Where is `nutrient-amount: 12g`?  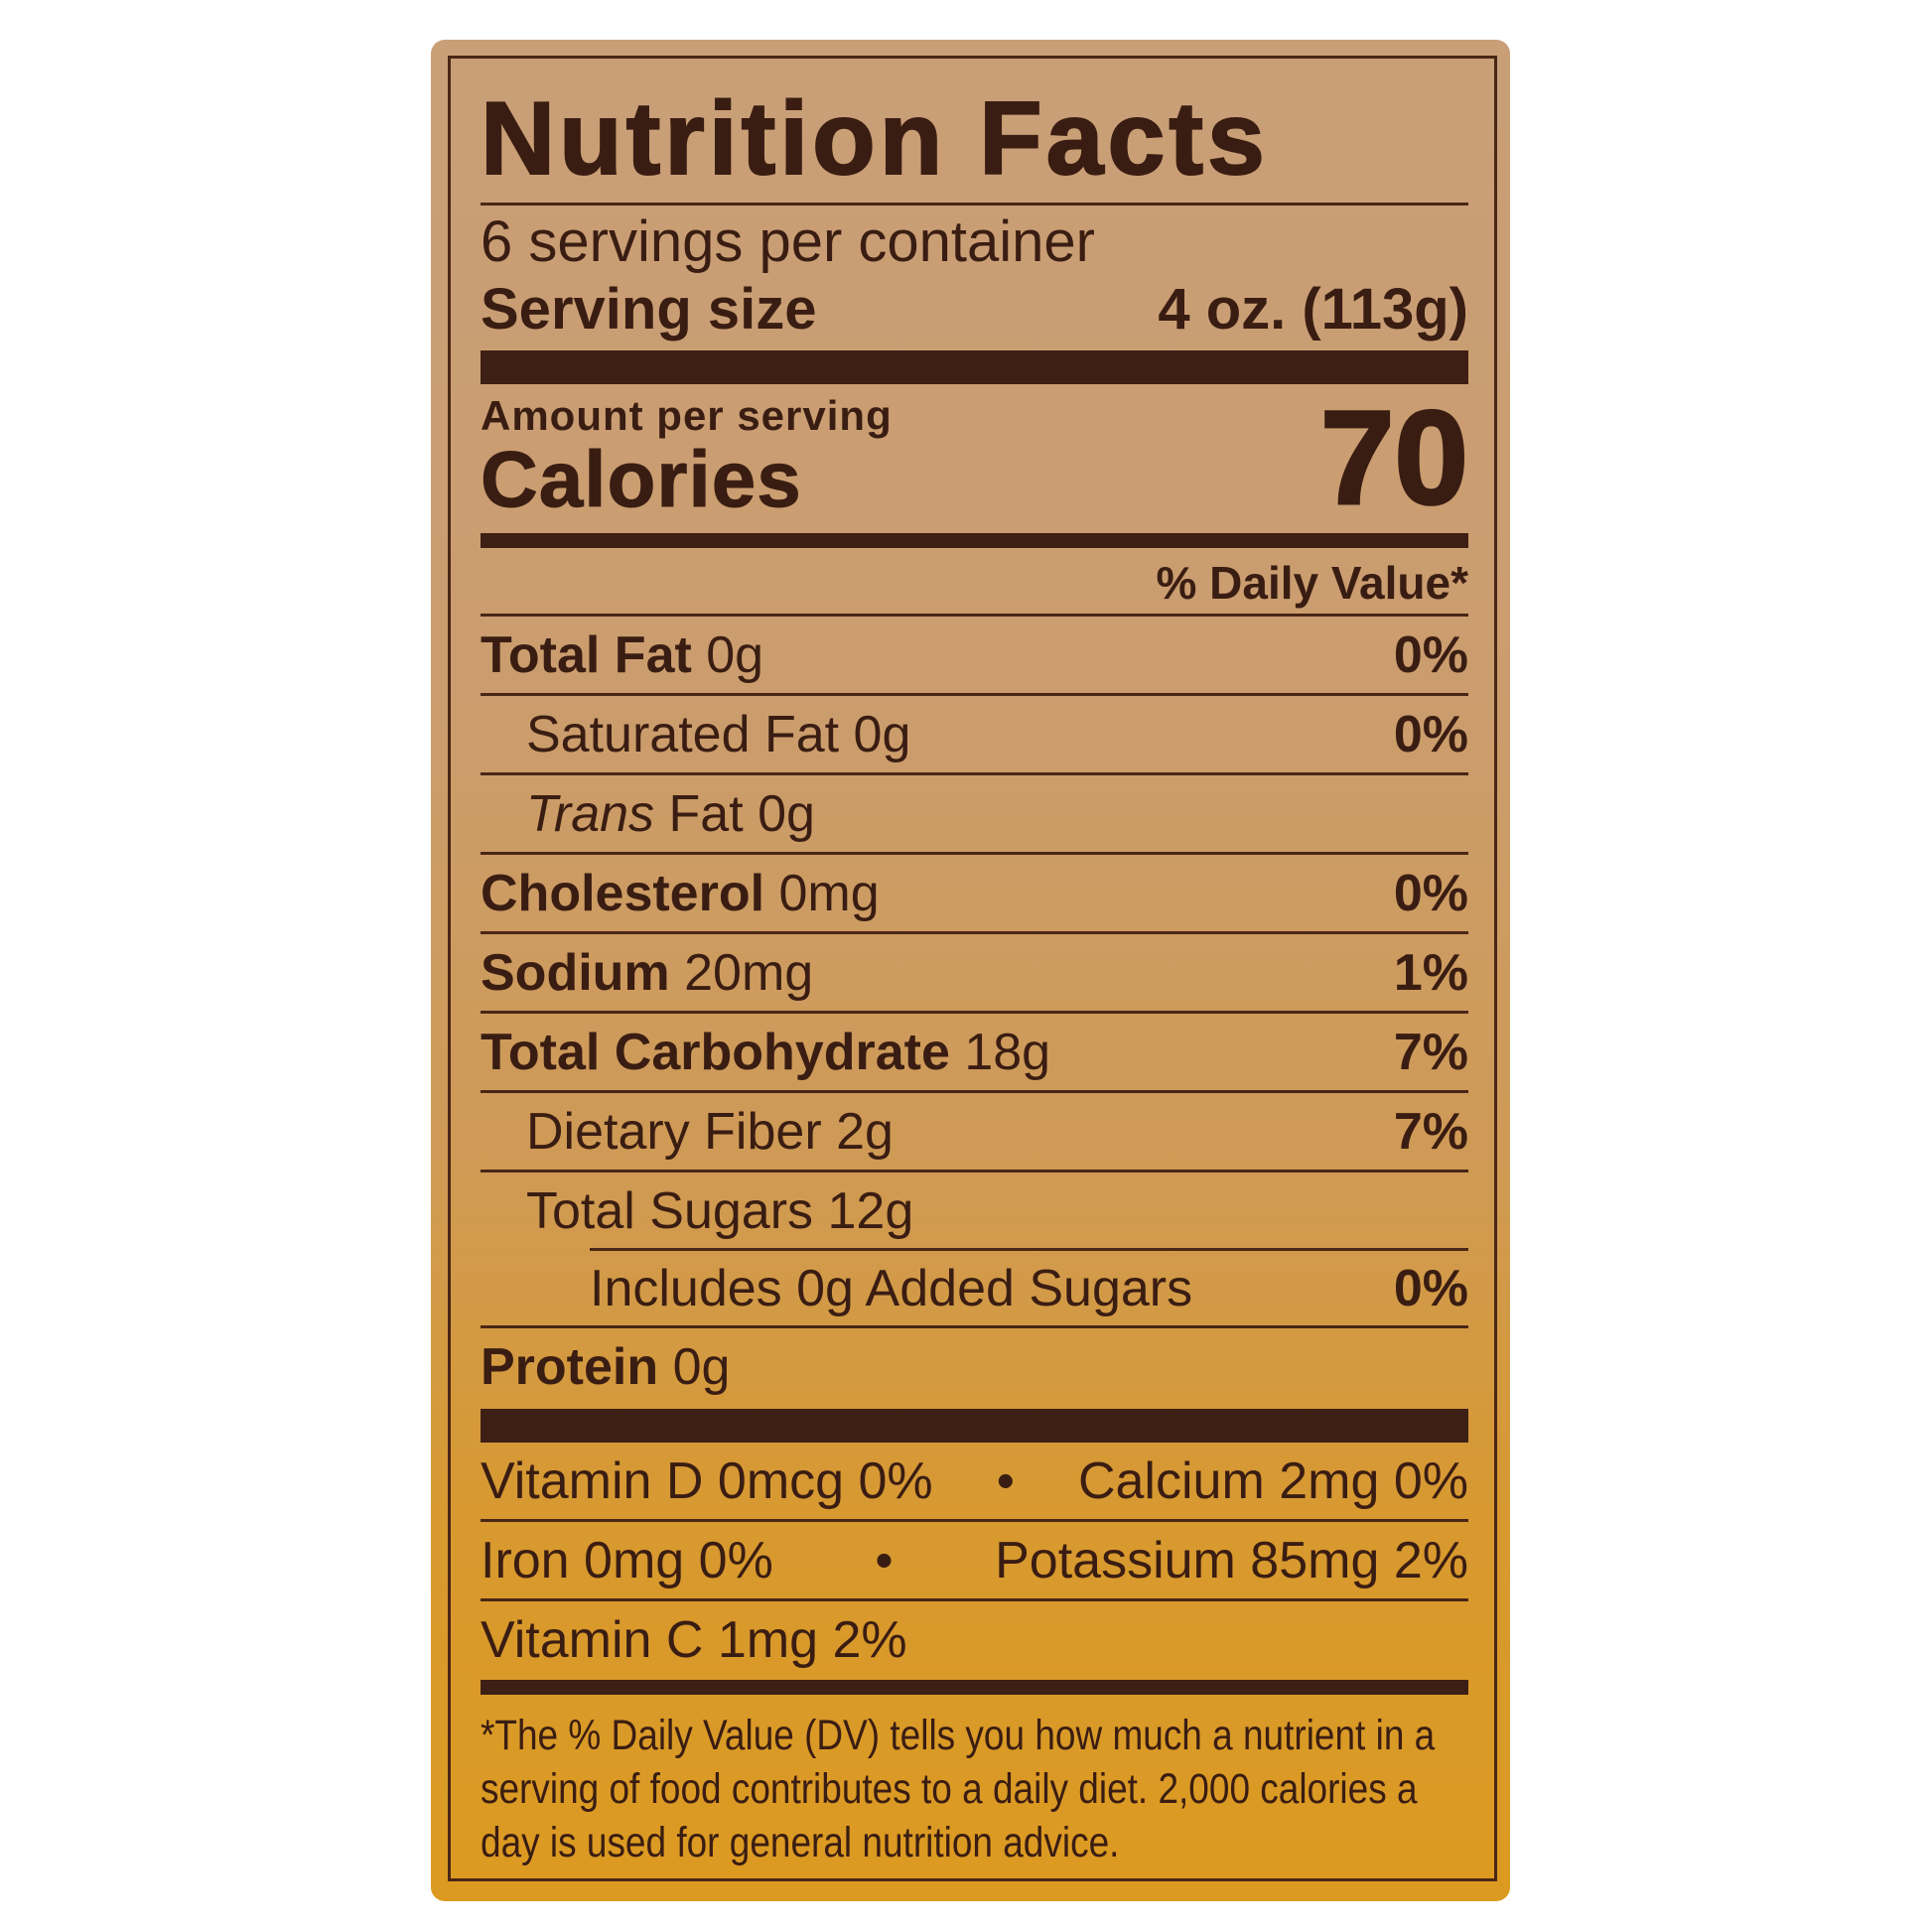 nutrient-amount: 12g is located at coordinates (870, 1210).